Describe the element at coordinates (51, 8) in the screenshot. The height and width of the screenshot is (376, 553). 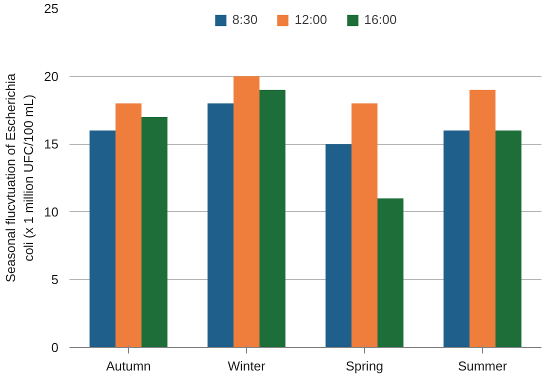
I see `y-tick-label: 25` at that location.